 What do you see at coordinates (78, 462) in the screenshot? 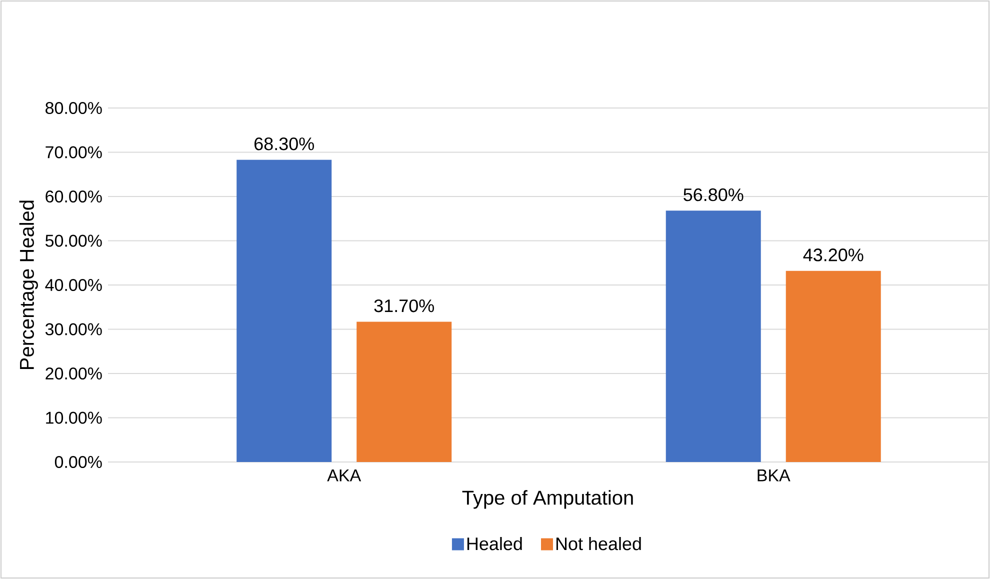
I see `y-tick-label: 0.00%` at bounding box center [78, 462].